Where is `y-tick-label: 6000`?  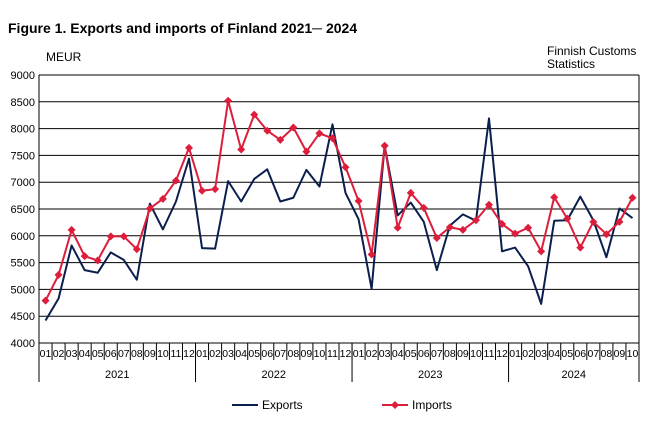 y-tick-label: 6000 is located at coordinates (23, 237).